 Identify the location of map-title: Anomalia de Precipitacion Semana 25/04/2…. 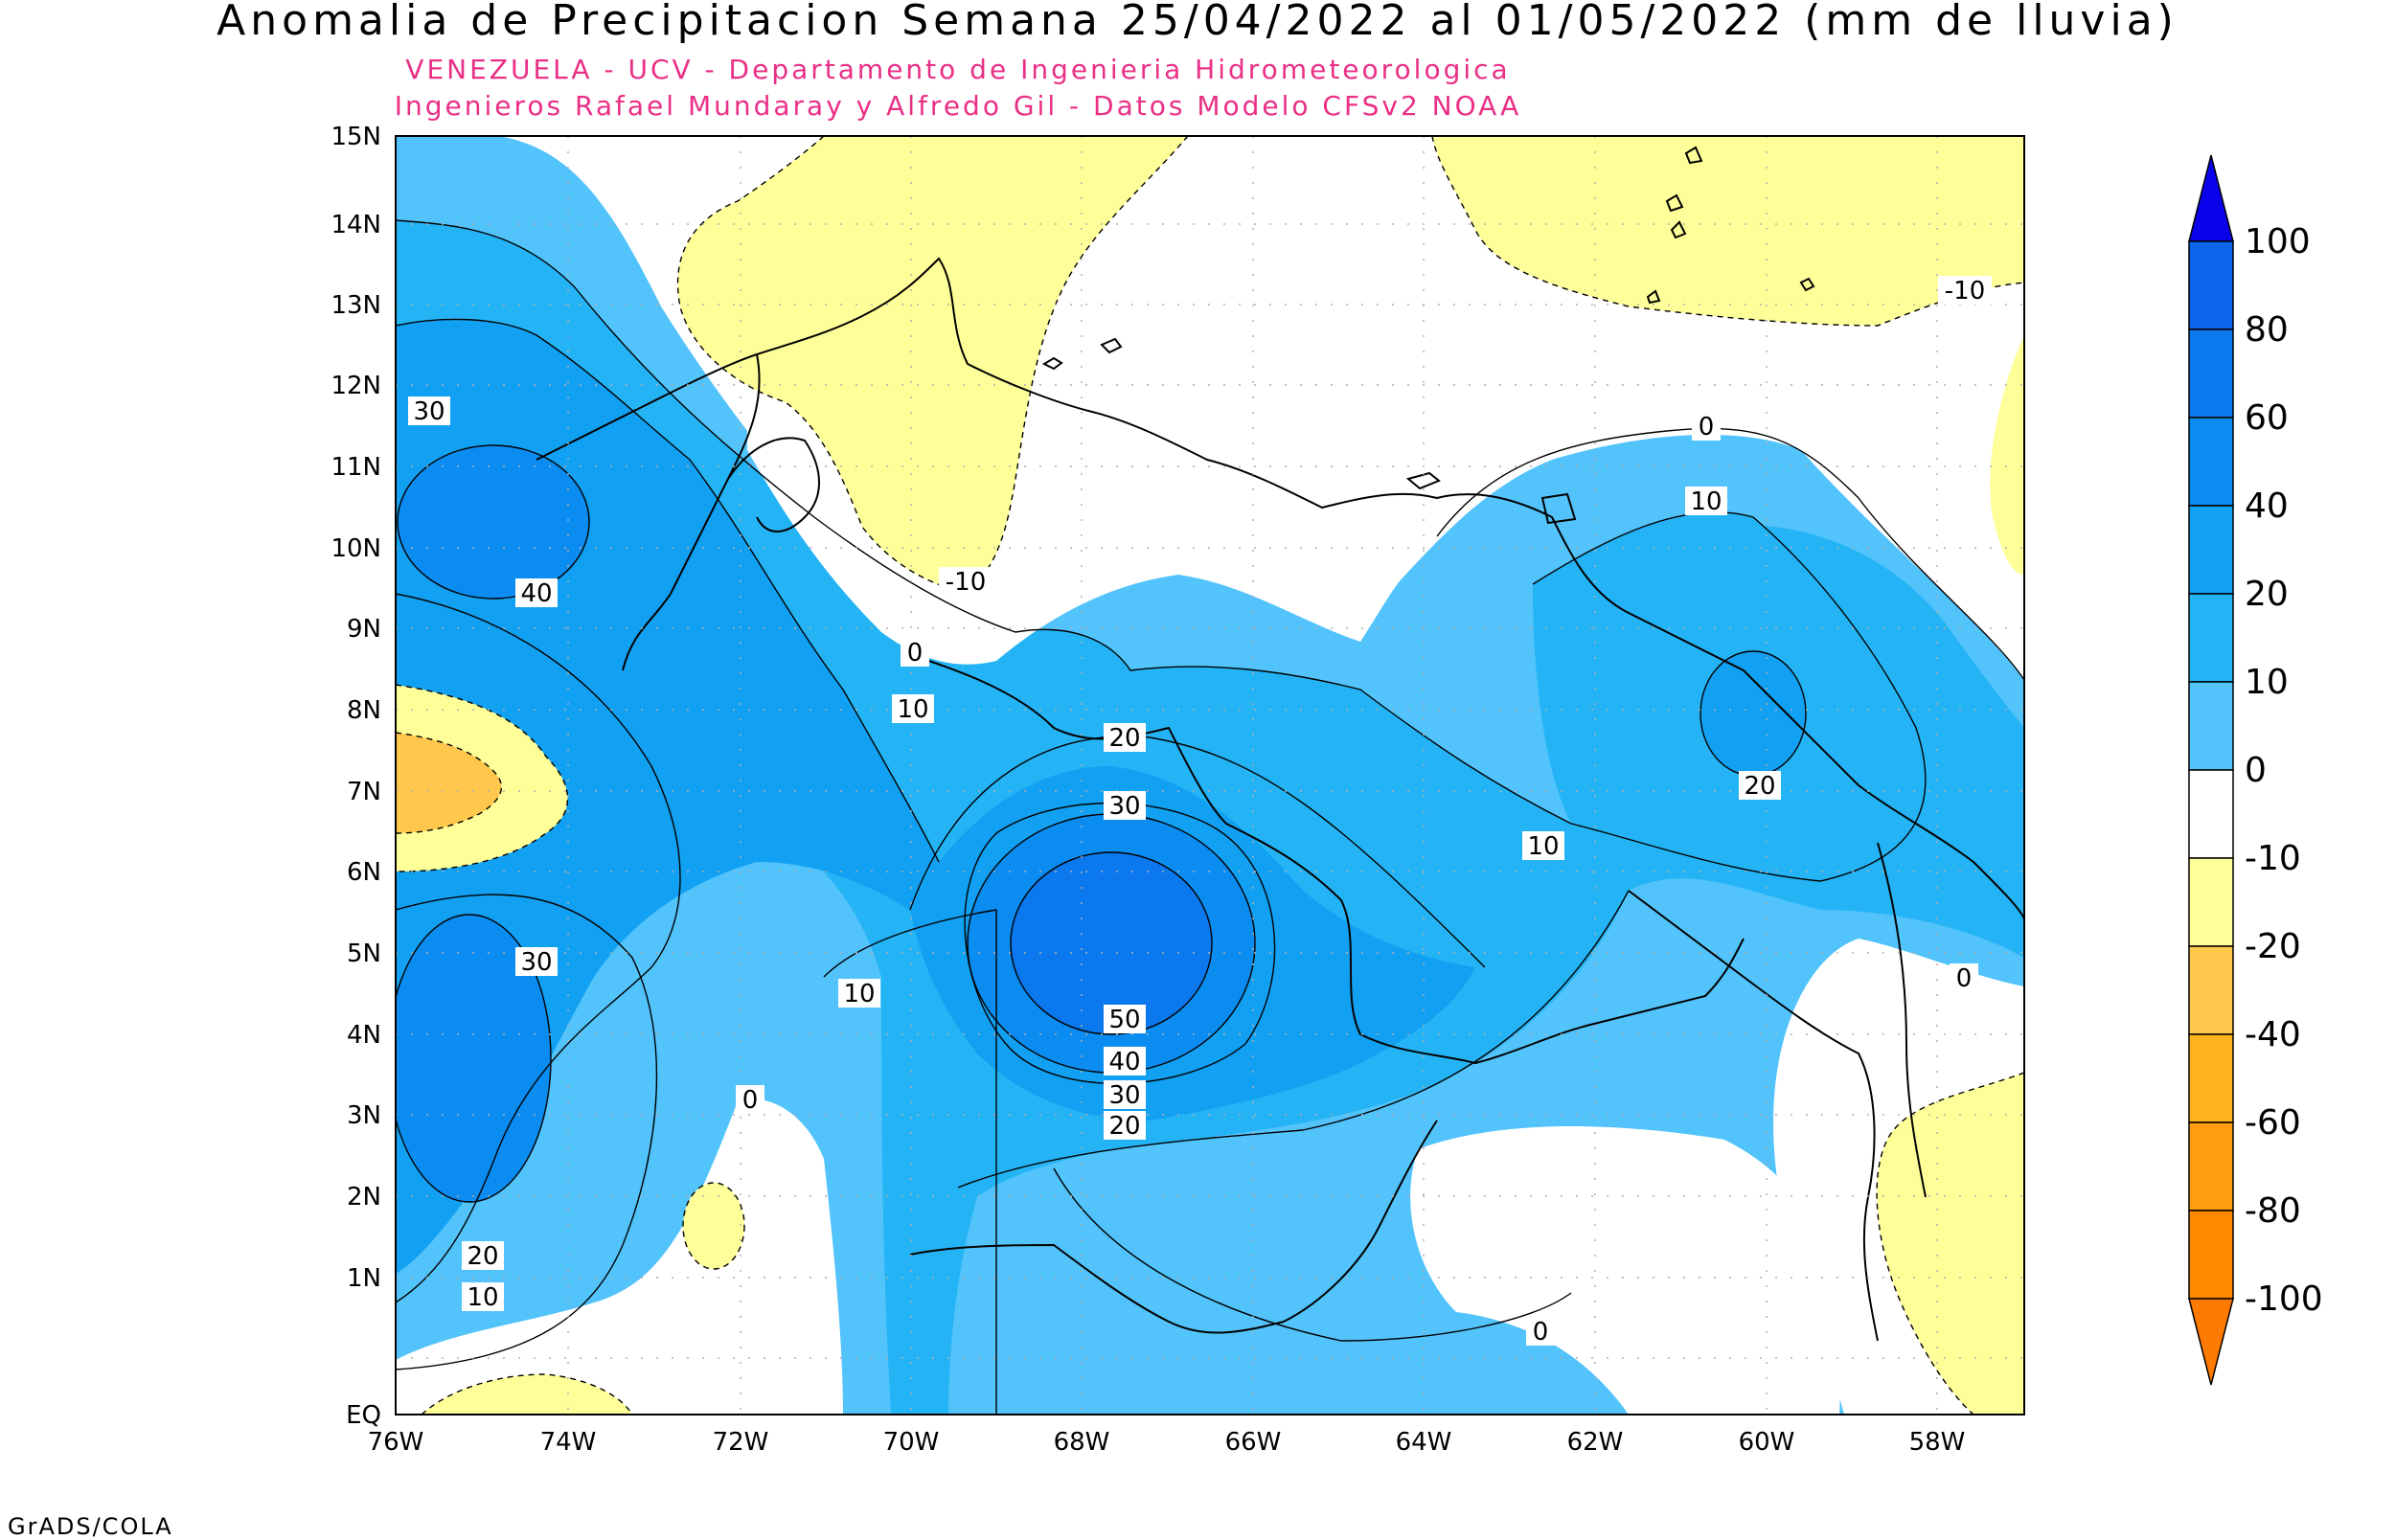
(1197, 22).